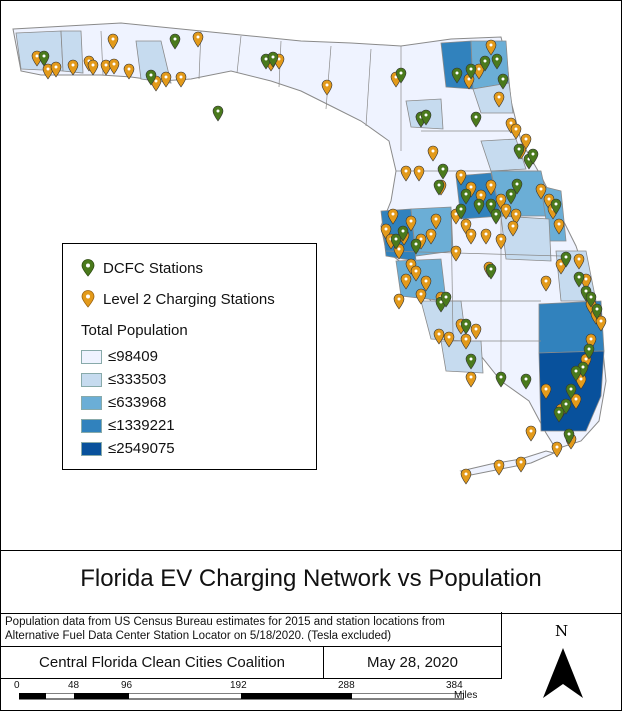  I want to click on scale-bar: 0 48 96 192 288 384 Miles, so click(251, 694).